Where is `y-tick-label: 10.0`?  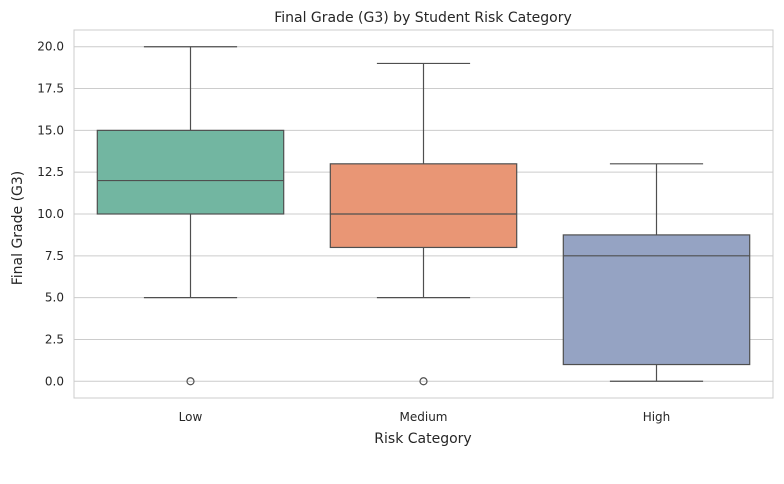
y-tick-label: 10.0 is located at coordinates (50, 214).